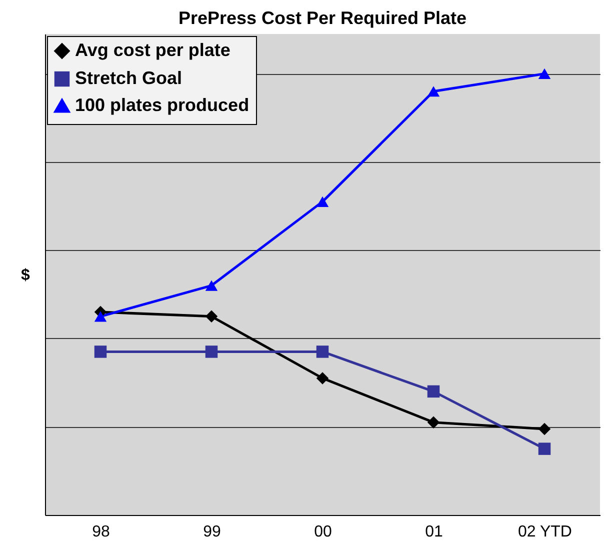 The height and width of the screenshot is (559, 614). Describe the element at coordinates (323, 532) in the screenshot. I see `x-tick-label: 00` at that location.